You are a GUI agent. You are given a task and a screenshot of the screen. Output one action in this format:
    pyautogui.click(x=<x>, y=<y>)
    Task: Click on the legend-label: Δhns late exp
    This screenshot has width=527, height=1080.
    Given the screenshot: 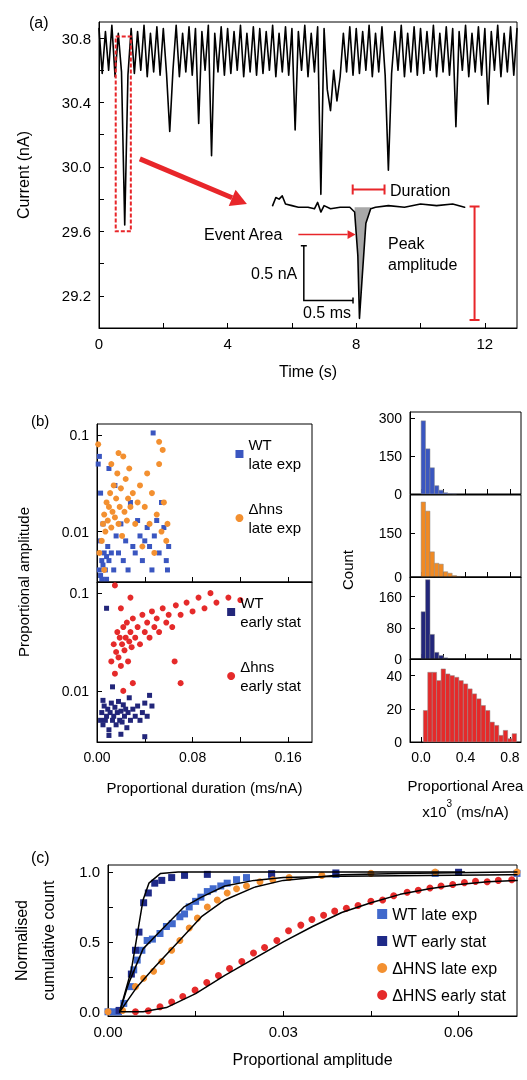 What is the action you would take?
    pyautogui.click(x=275, y=518)
    